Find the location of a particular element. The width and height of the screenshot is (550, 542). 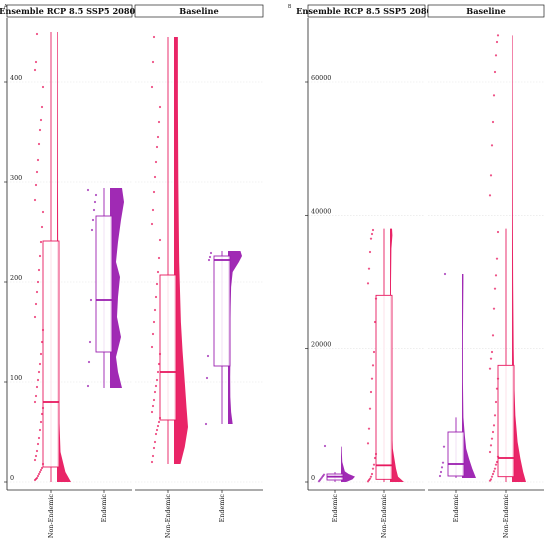

facet-label-b-baseline: Baseline is located at coordinates (485, 11).